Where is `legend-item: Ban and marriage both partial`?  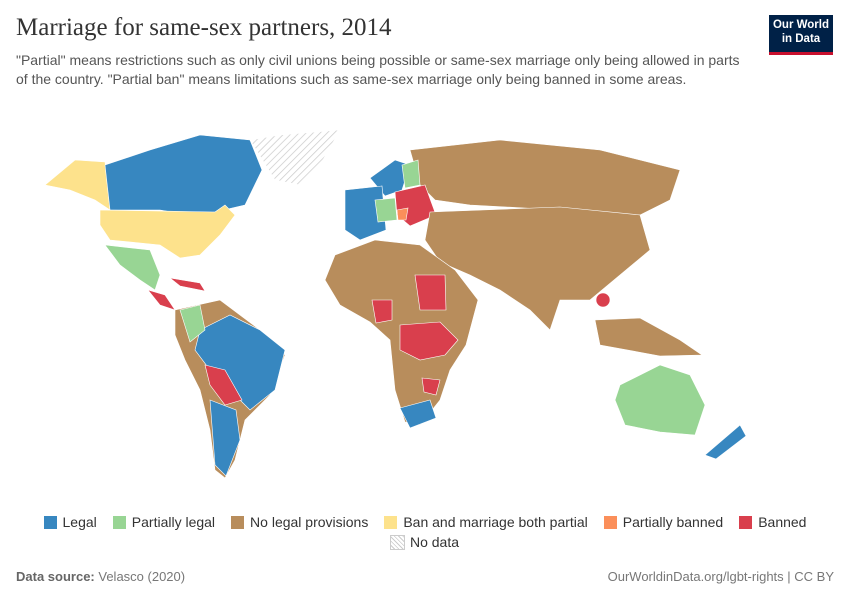 legend-item: Ban and marriage both partial is located at coordinates (486, 522).